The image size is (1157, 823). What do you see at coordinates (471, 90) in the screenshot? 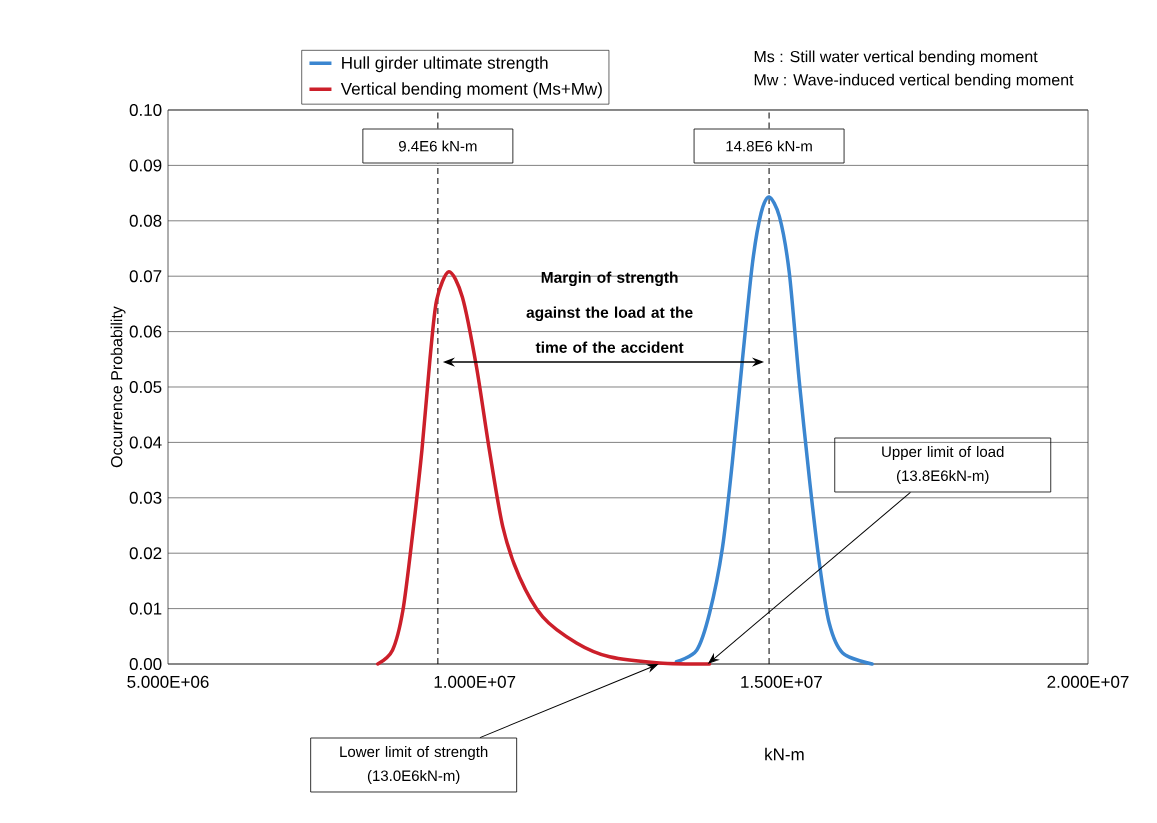
I see `legend-label: Vertical bending moment (Ms+Mw)` at bounding box center [471, 90].